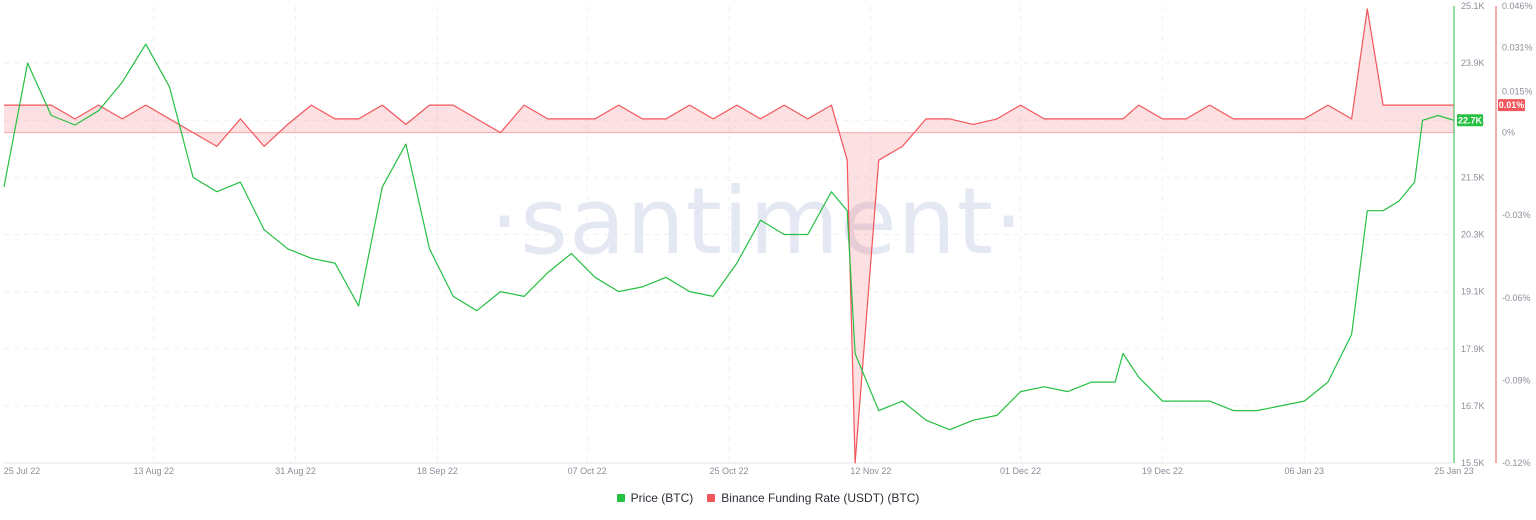  What do you see at coordinates (1517, 47) in the screenshot?
I see `y-right-tick-label: 0.031%` at bounding box center [1517, 47].